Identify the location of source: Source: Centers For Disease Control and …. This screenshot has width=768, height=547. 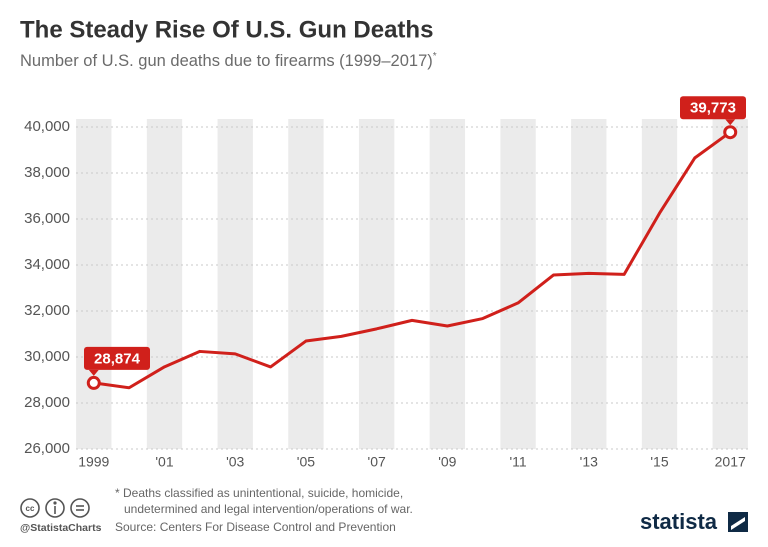
(255, 527).